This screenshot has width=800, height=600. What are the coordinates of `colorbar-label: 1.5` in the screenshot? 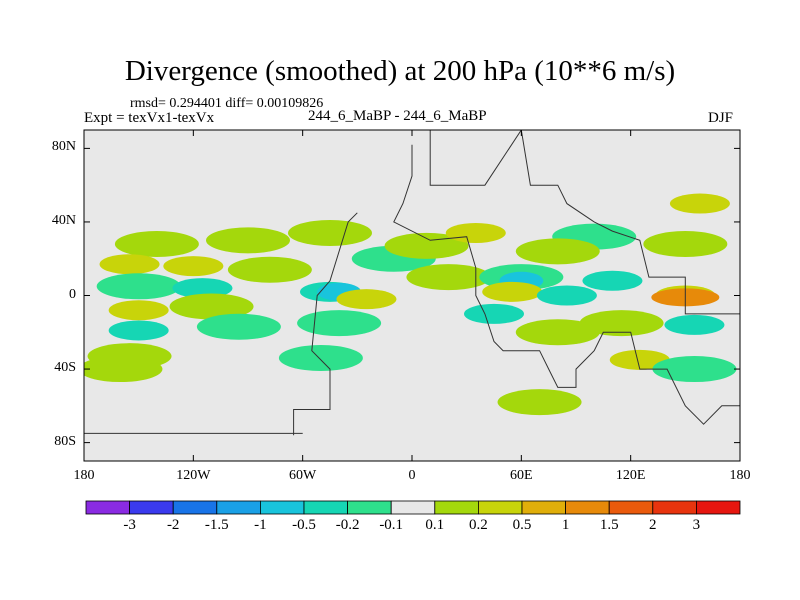 It's located at (609, 525).